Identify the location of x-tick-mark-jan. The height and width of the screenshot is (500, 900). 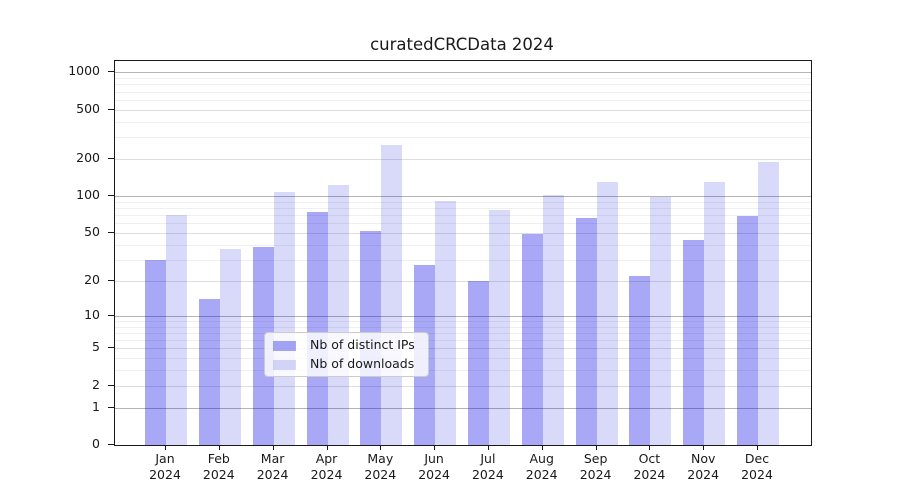
(165, 447).